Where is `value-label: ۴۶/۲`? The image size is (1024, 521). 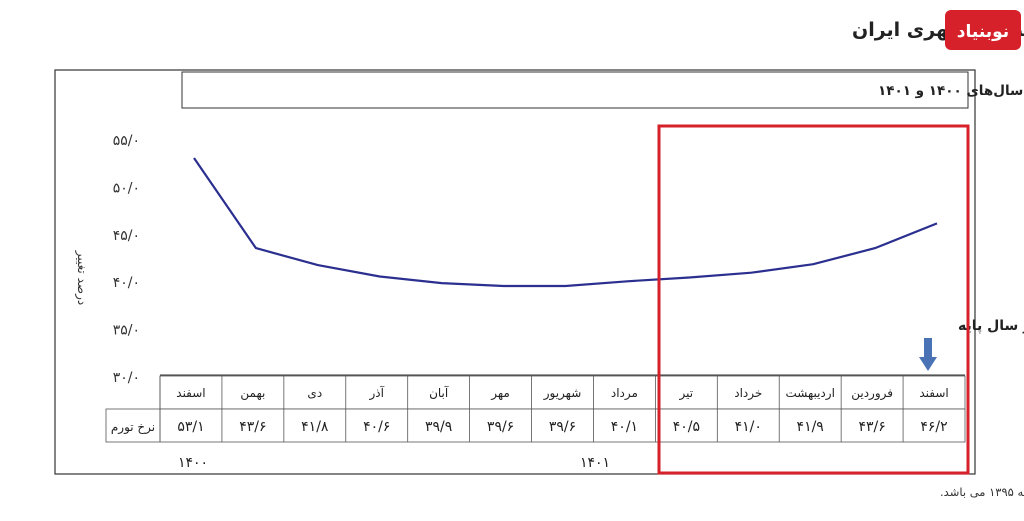 value-label: ۴۶/۲ is located at coordinates (933, 427).